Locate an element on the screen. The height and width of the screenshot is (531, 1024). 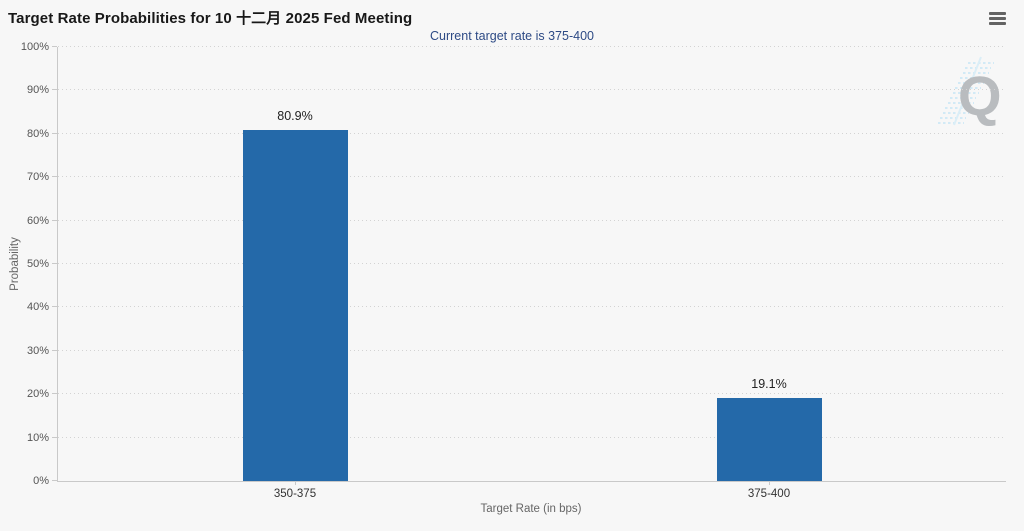
chart-context-menu-button is located at coordinates (997, 18).